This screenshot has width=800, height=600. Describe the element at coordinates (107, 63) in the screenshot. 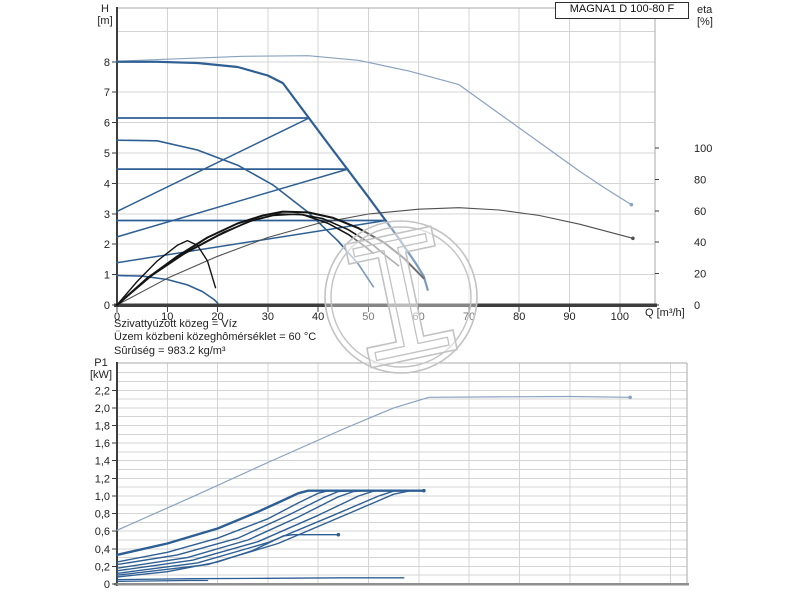

I see `y-tick-label: 8` at that location.